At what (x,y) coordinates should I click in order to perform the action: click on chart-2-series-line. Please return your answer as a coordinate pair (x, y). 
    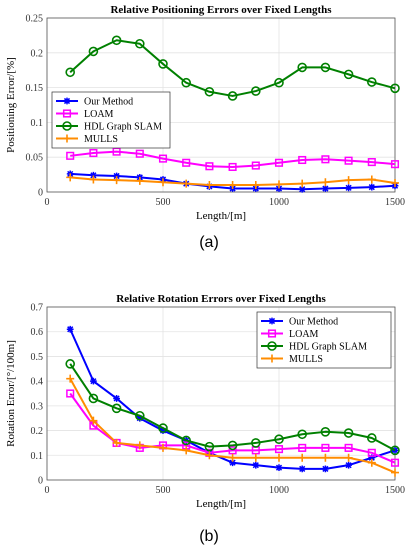
    Looking at the image, I should click on (232, 407).